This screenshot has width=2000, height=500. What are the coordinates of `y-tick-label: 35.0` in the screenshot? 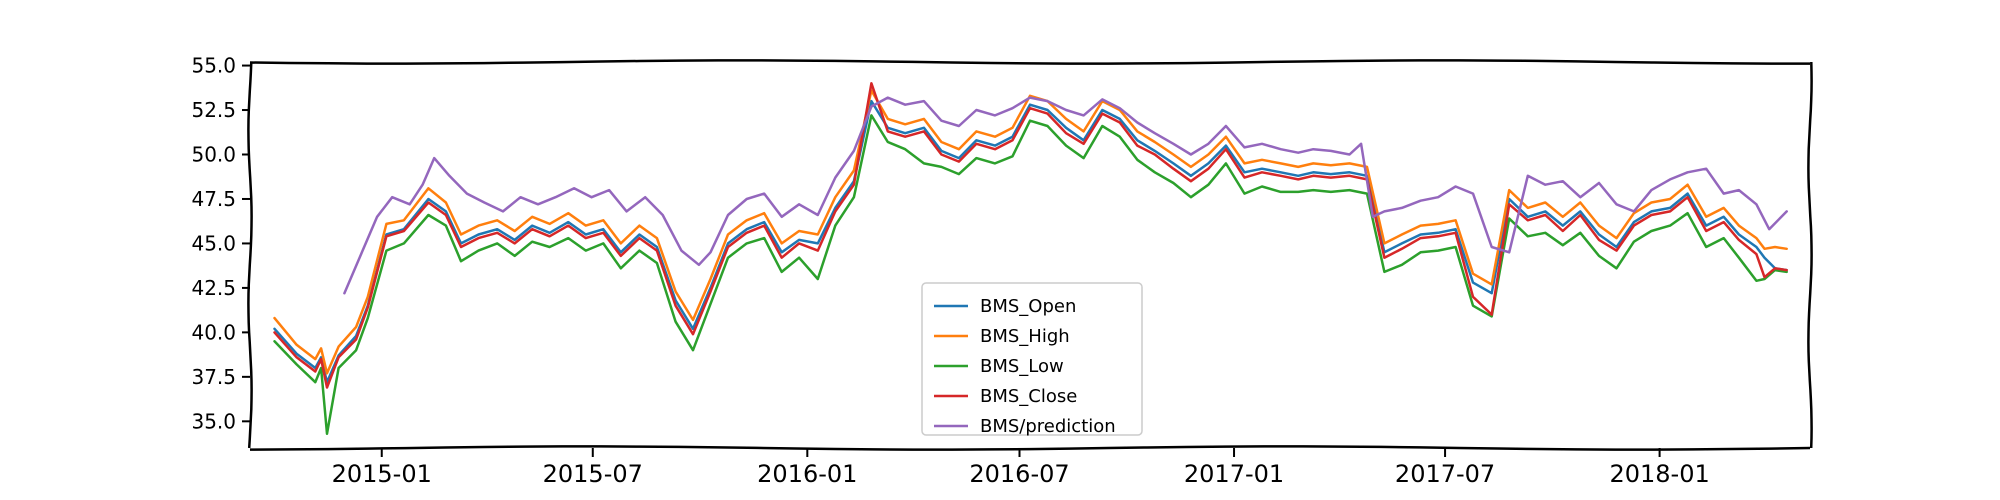 It's located at (213, 421).